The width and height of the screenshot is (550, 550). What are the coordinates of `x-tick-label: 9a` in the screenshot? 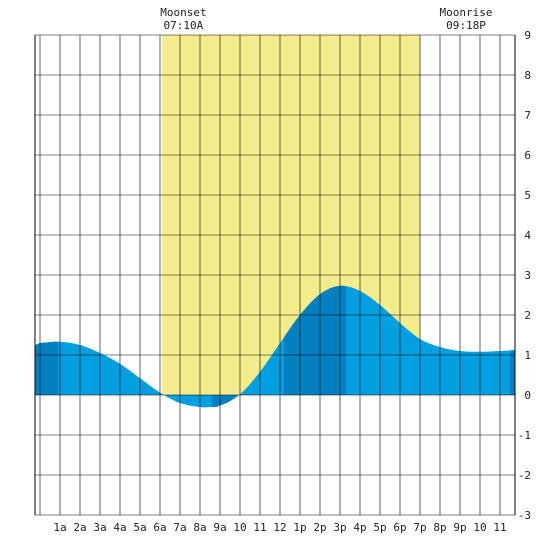 It's located at (219, 527).